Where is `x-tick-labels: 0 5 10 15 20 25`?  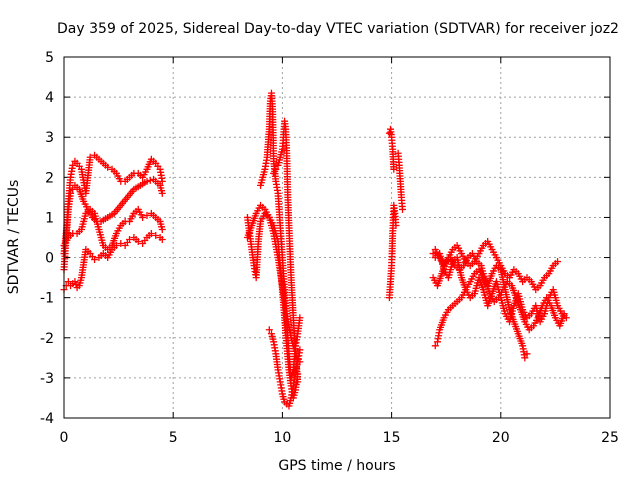
x-tick-labels: 0 5 10 15 20 25 is located at coordinates (339, 438).